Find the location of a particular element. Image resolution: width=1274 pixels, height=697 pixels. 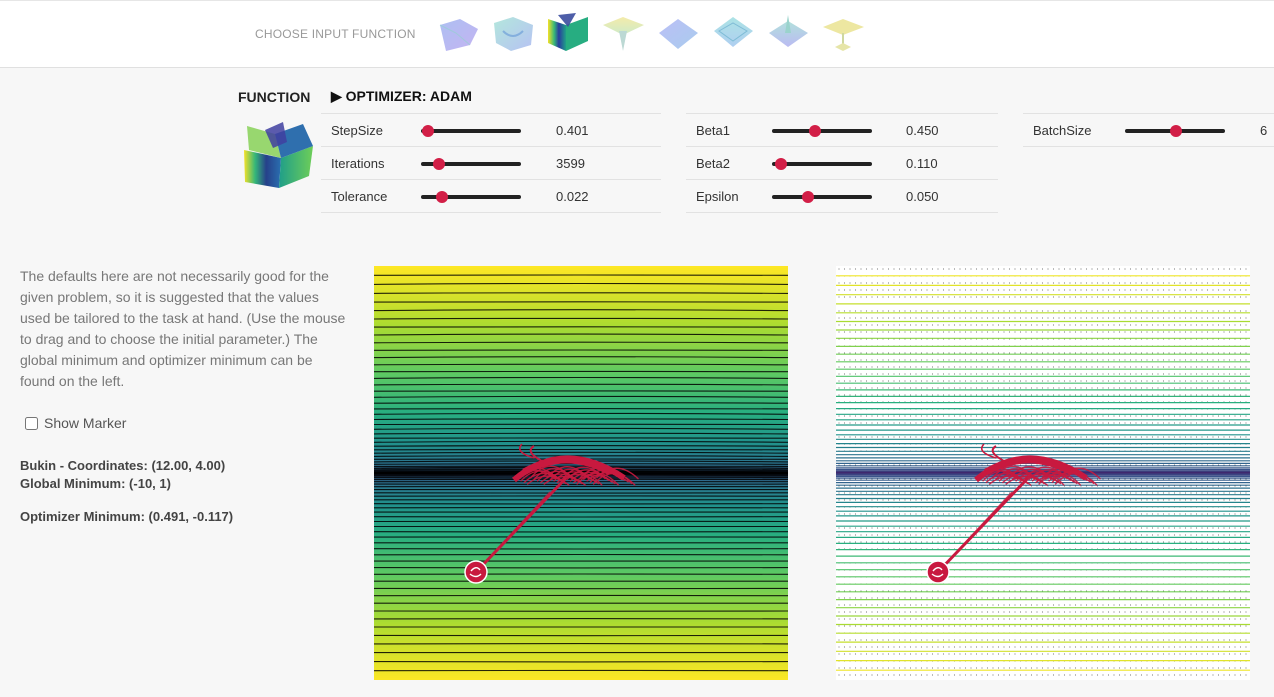

param-row-tolerance: Tolerance 0.022 is located at coordinates (491, 196).